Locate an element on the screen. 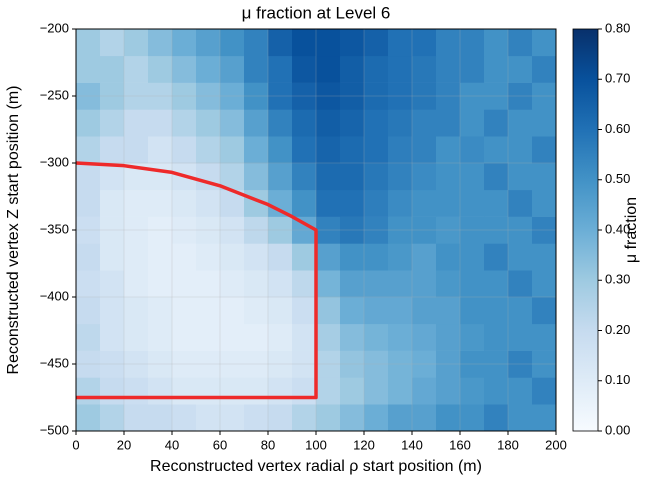 The image size is (645, 480). colorbar-tick-label: 0.10 is located at coordinates (617, 379).